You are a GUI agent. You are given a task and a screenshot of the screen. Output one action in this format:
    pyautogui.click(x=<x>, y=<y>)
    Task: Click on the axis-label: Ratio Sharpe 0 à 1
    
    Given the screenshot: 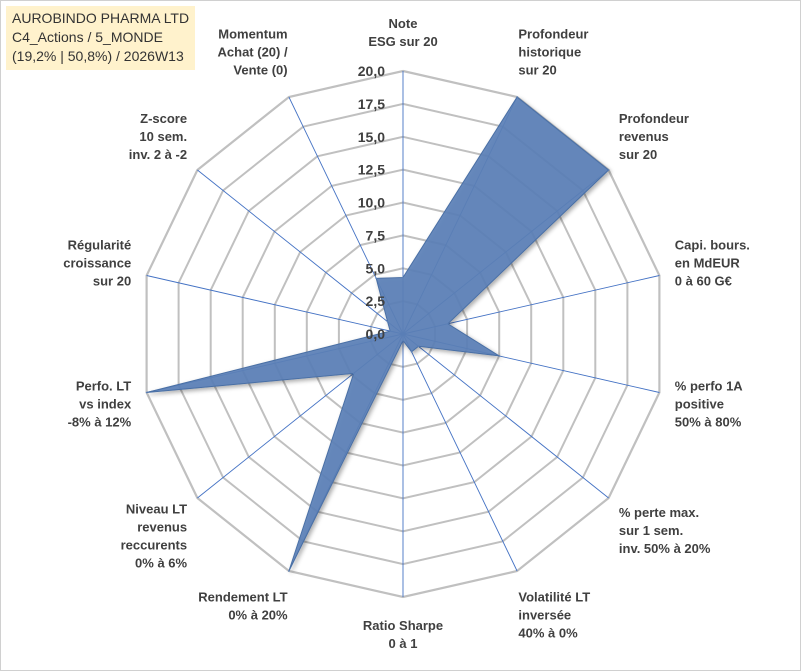 What is the action you would take?
    pyautogui.click(x=403, y=634)
    